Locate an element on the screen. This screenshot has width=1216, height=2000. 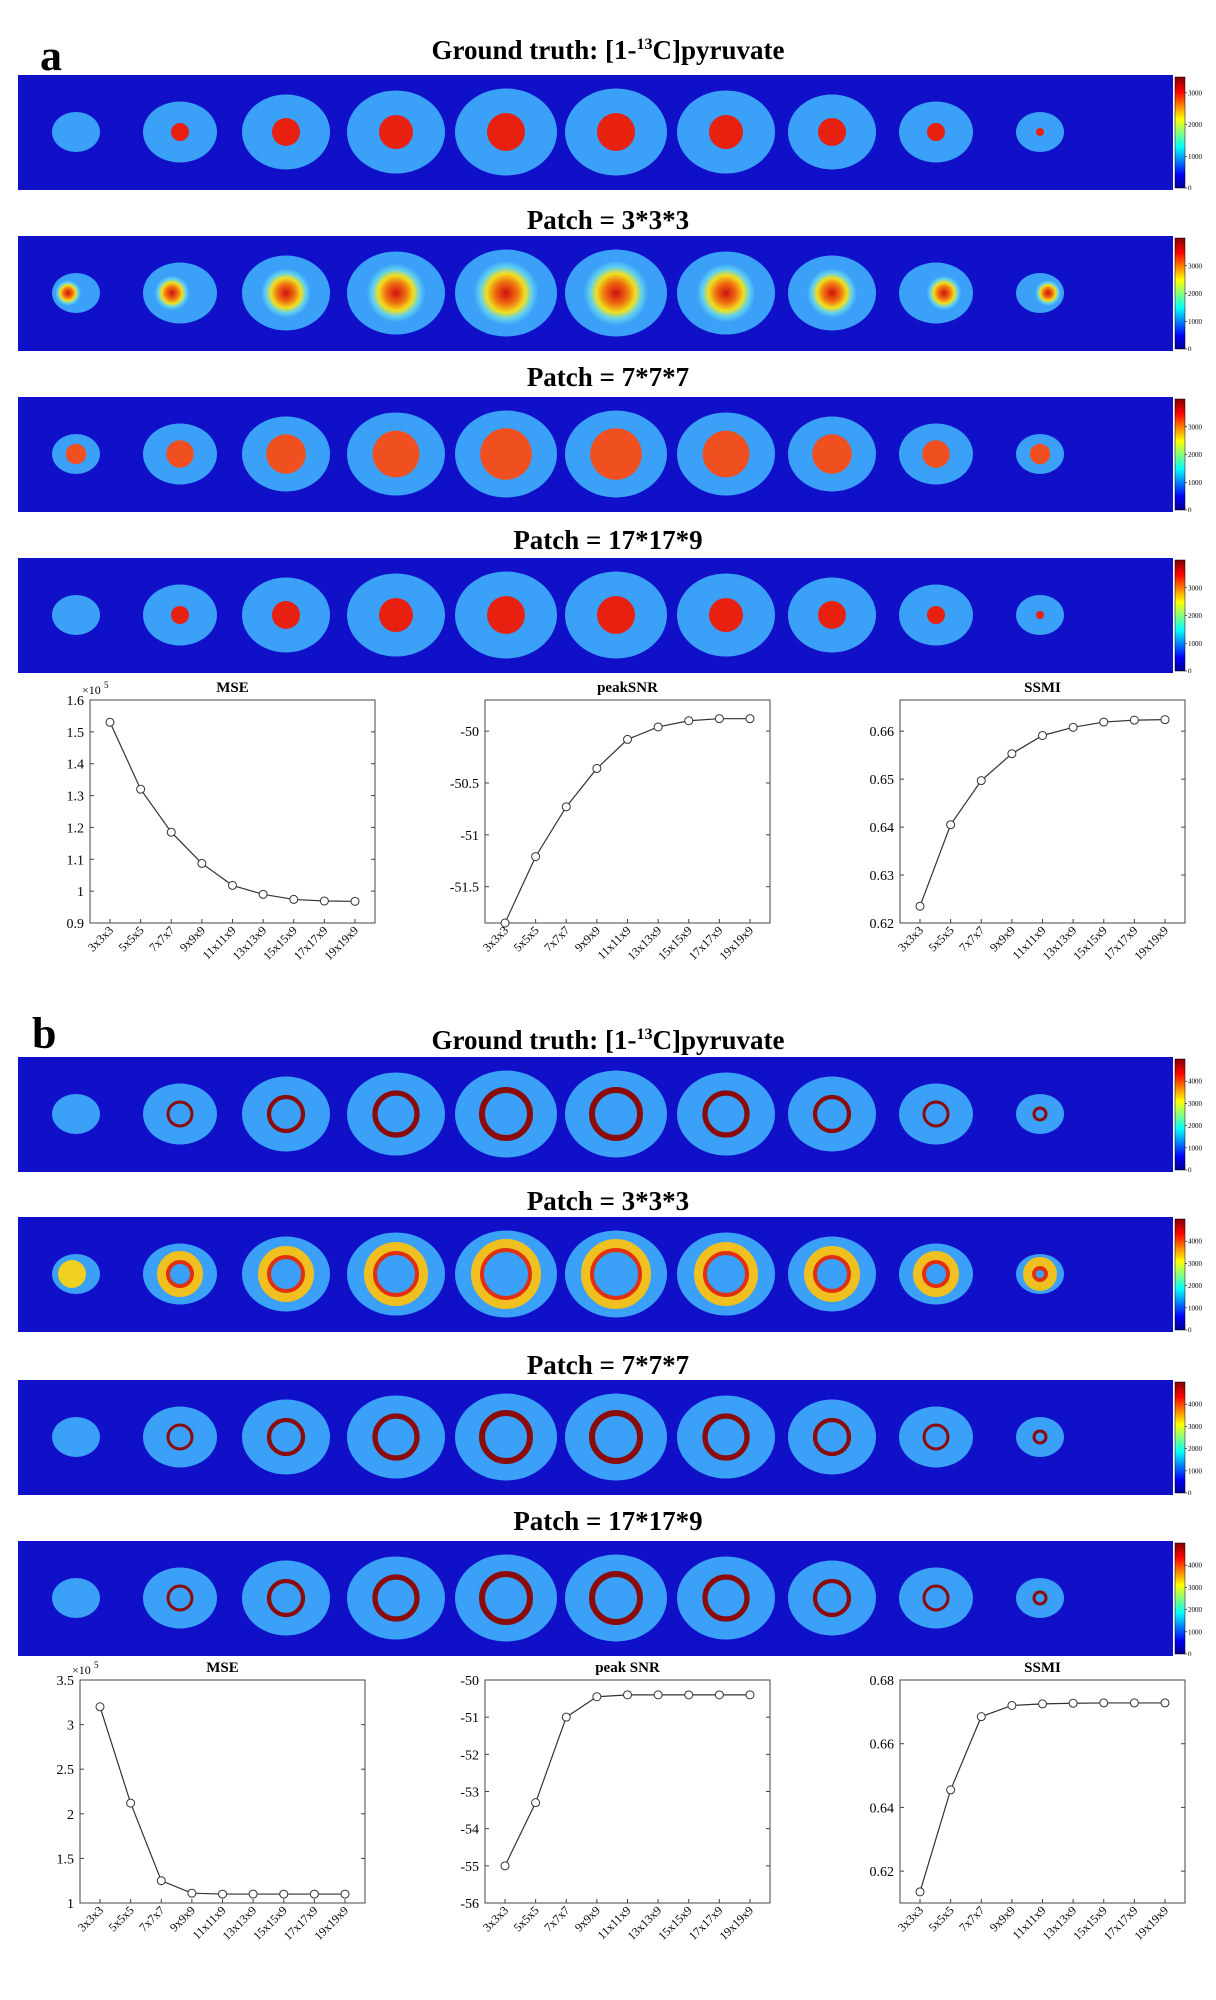
row-title-a-patch-7: Patch = 7*7*7 is located at coordinates (608, 377).